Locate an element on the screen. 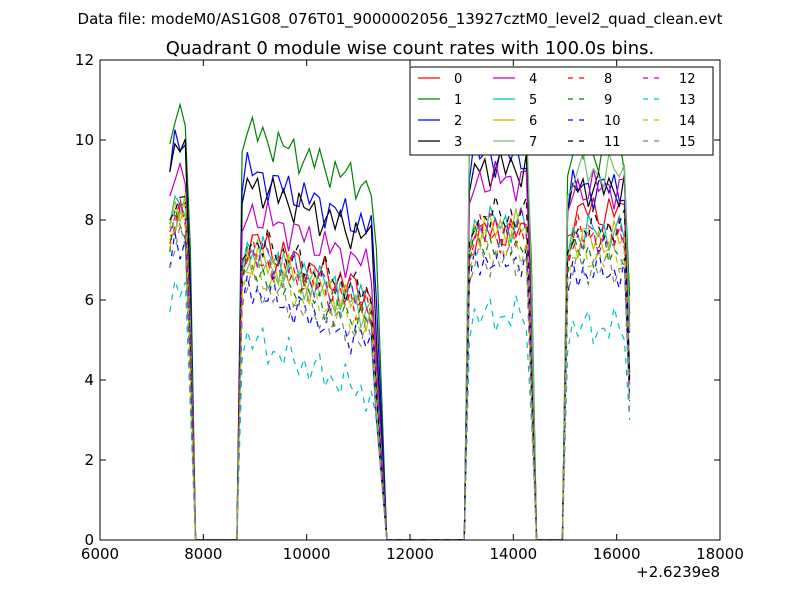 The width and height of the screenshot is (800, 600). y-tick-label: 12 is located at coordinates (84, 60).